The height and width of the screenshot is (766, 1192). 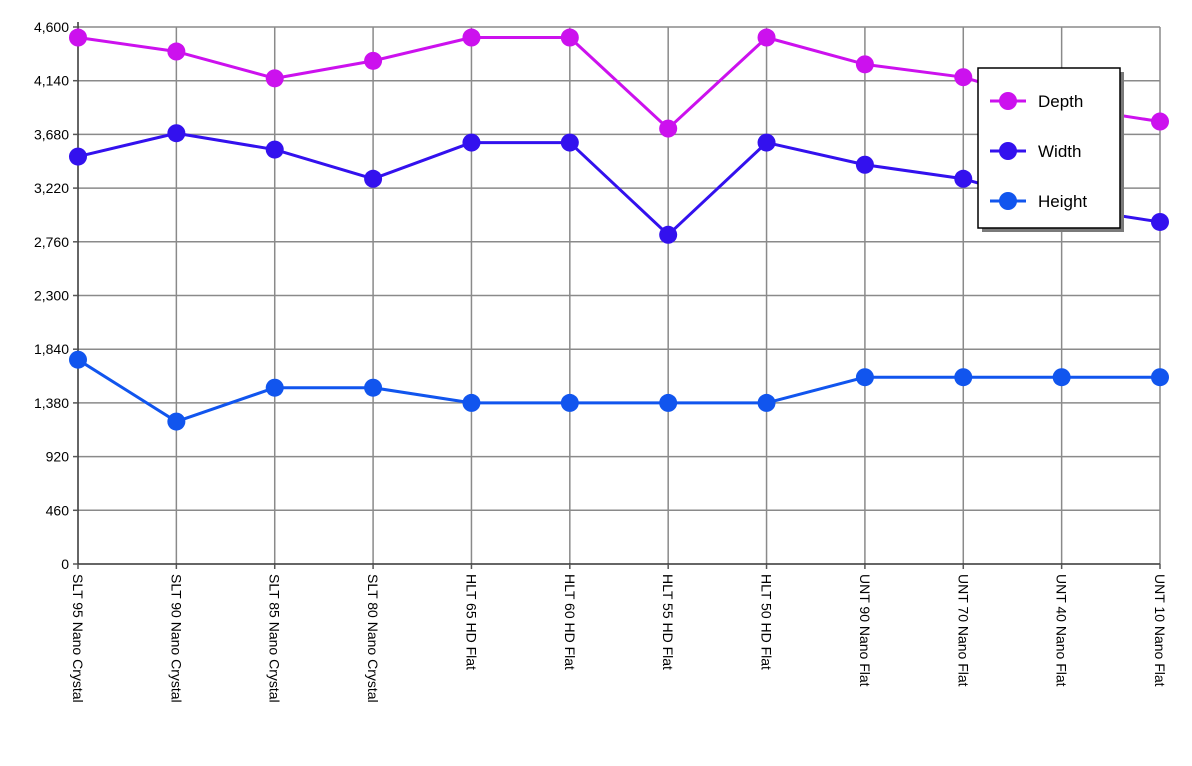 I want to click on x-tick-label: HLT 55 HD Flat, so click(x=668, y=622).